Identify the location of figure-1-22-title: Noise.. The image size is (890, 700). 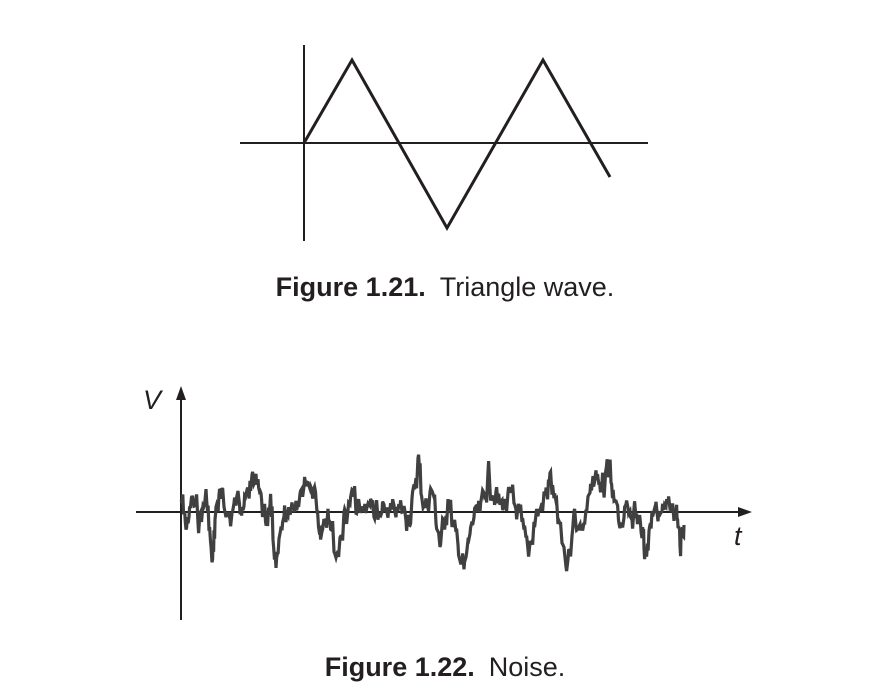
(527, 667).